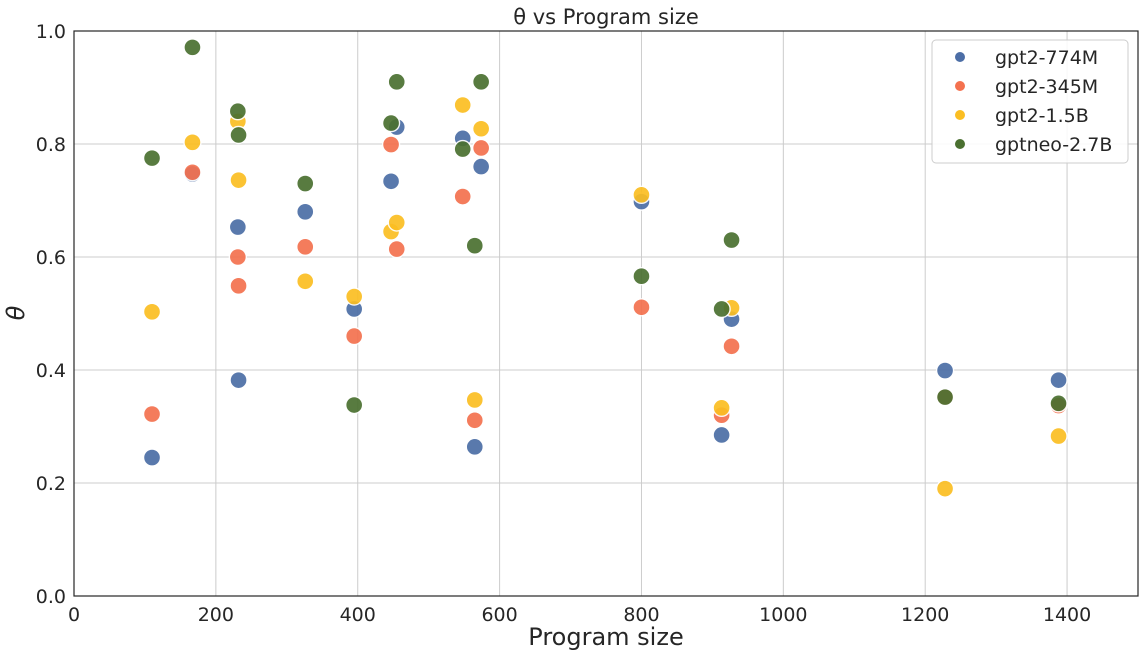 The width and height of the screenshot is (1144, 657). What do you see at coordinates (1042, 116) in the screenshot?
I see `legend-label: gpt2-1.5B` at bounding box center [1042, 116].